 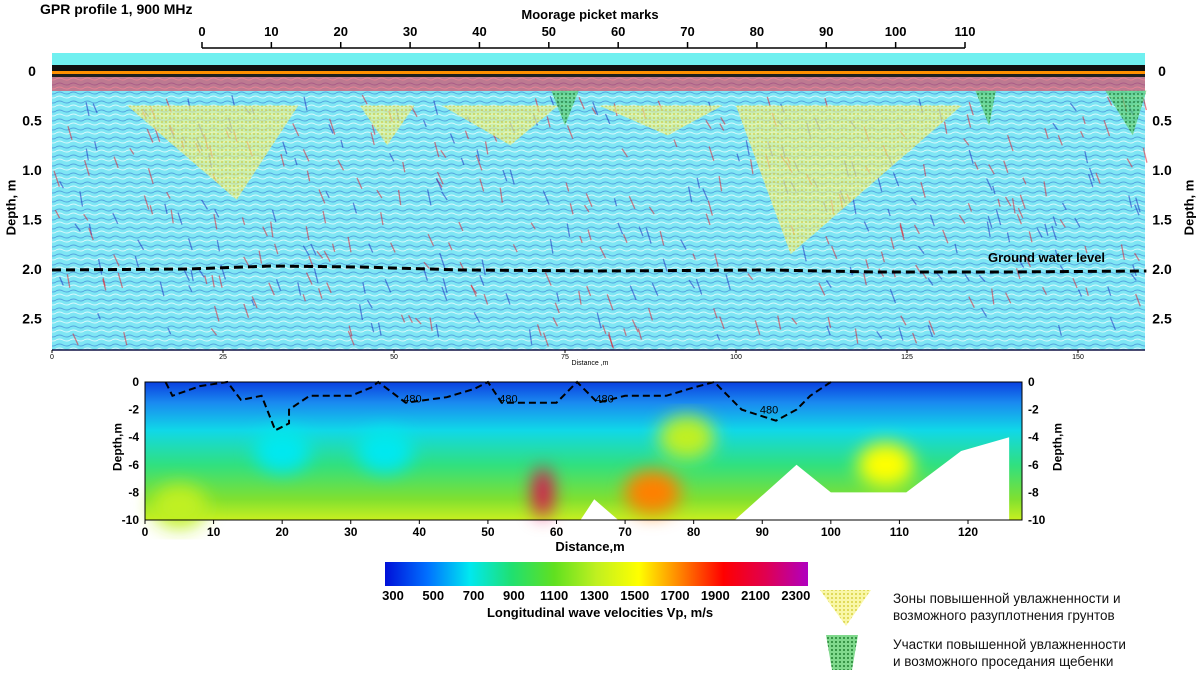 I want to click on surface-band-dark, so click(x=598, y=75).